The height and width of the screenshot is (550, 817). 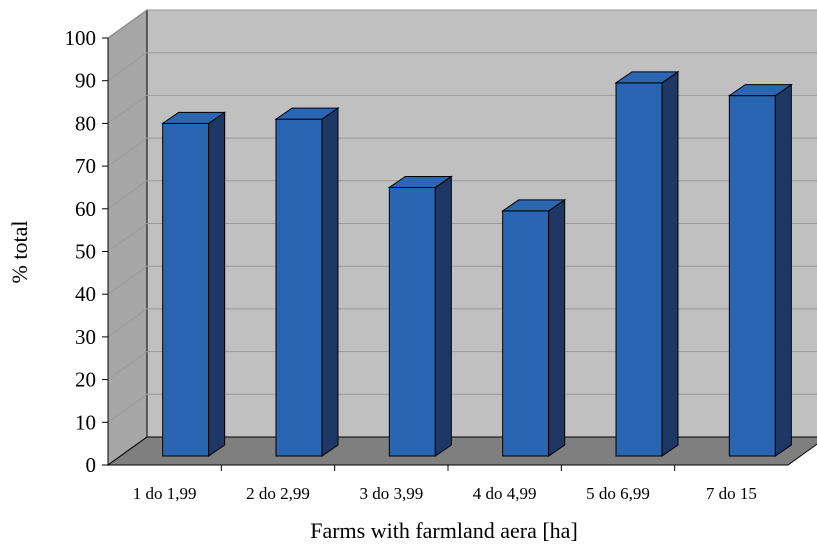 What do you see at coordinates (278, 493) in the screenshot?
I see `x-category-label: 2 do 2,99` at bounding box center [278, 493].